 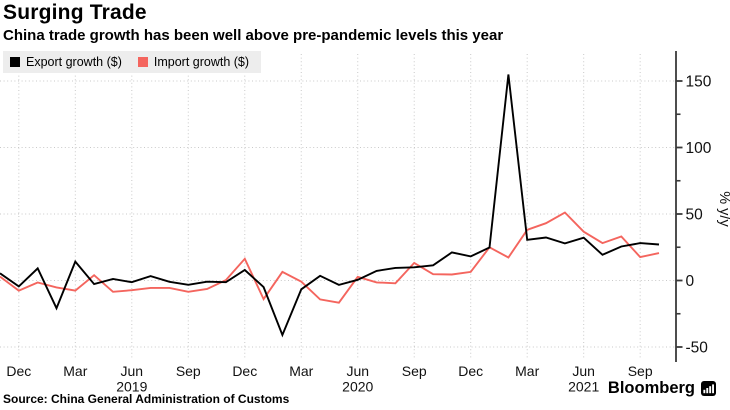 I want to click on year-label: 2019, so click(x=131, y=387).